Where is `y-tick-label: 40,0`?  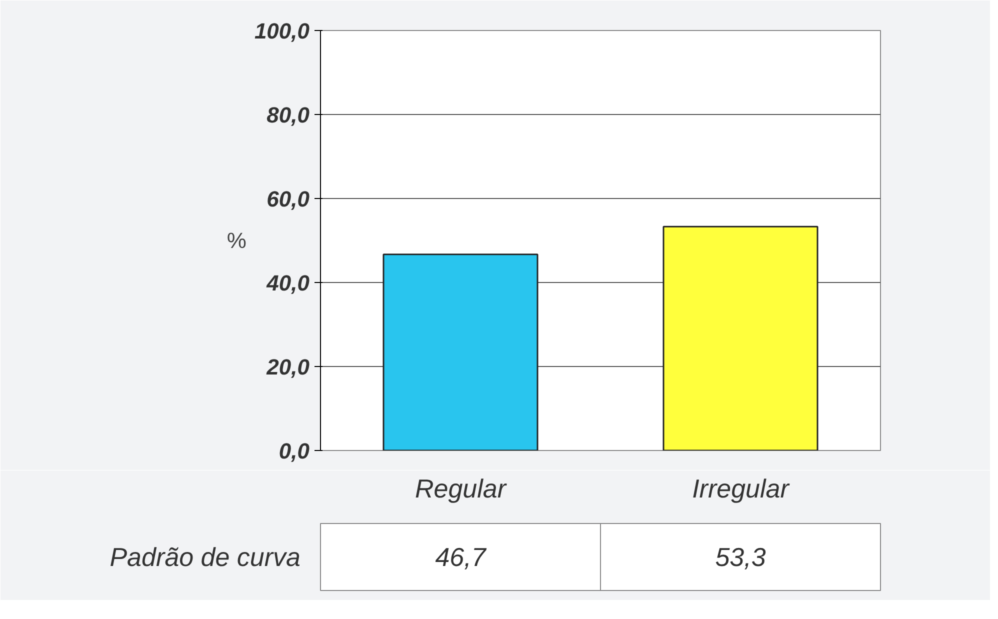
y-tick-label: 40,0 is located at coordinates (288, 283).